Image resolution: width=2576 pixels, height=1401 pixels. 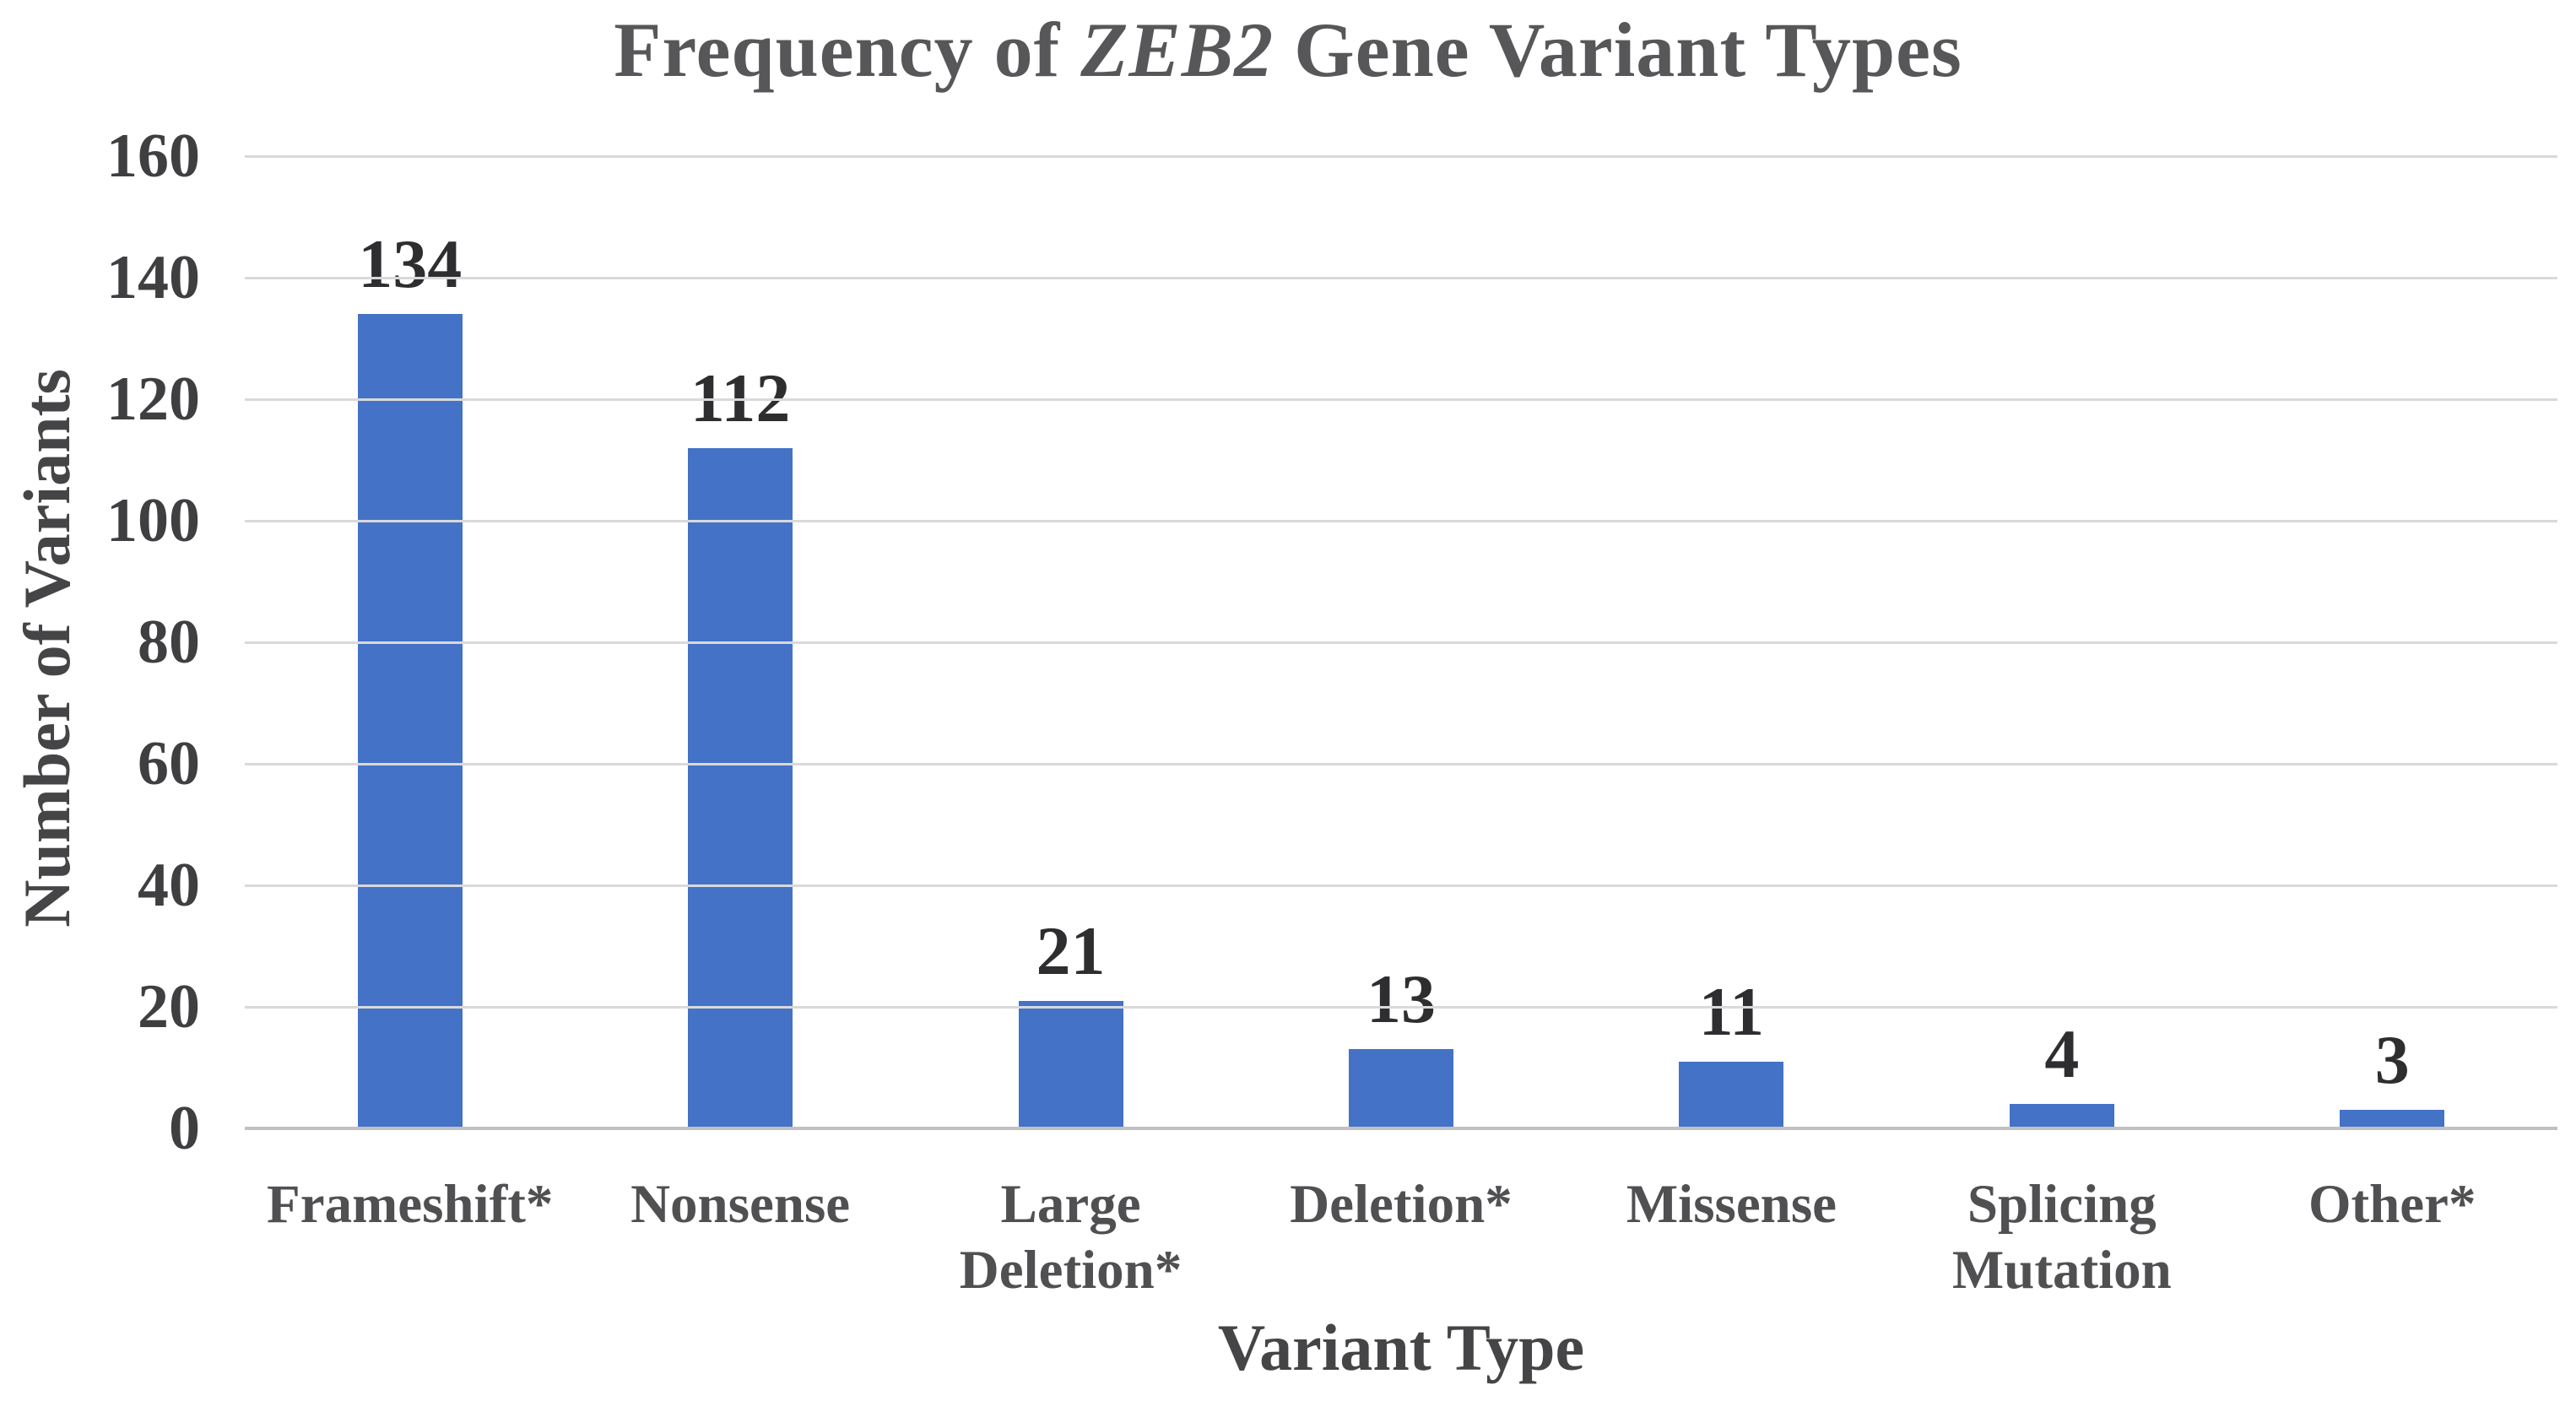 I want to click on y-tick-label: 120, so click(x=153, y=399).